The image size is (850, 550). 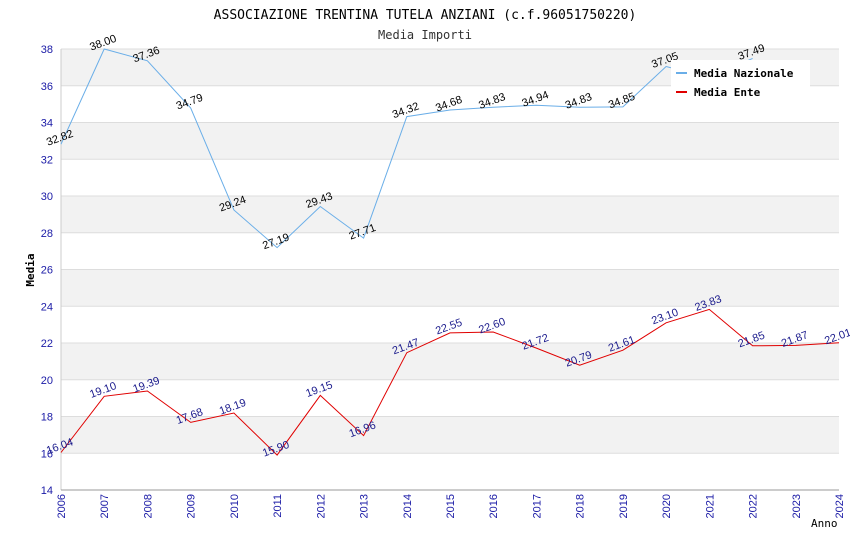 What do you see at coordinates (47, 344) in the screenshot?
I see `y-tick-label: 22` at bounding box center [47, 344].